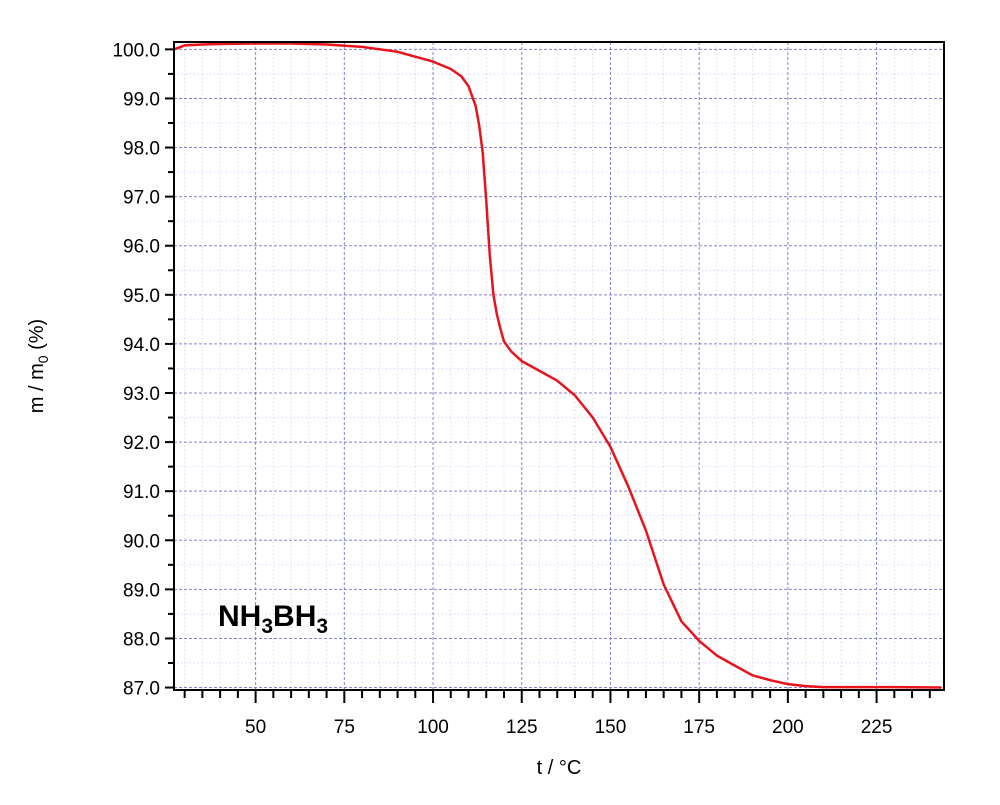 The width and height of the screenshot is (1000, 805). Describe the element at coordinates (37, 337) in the screenshot. I see `y-axis-title-tail: (%)` at that location.